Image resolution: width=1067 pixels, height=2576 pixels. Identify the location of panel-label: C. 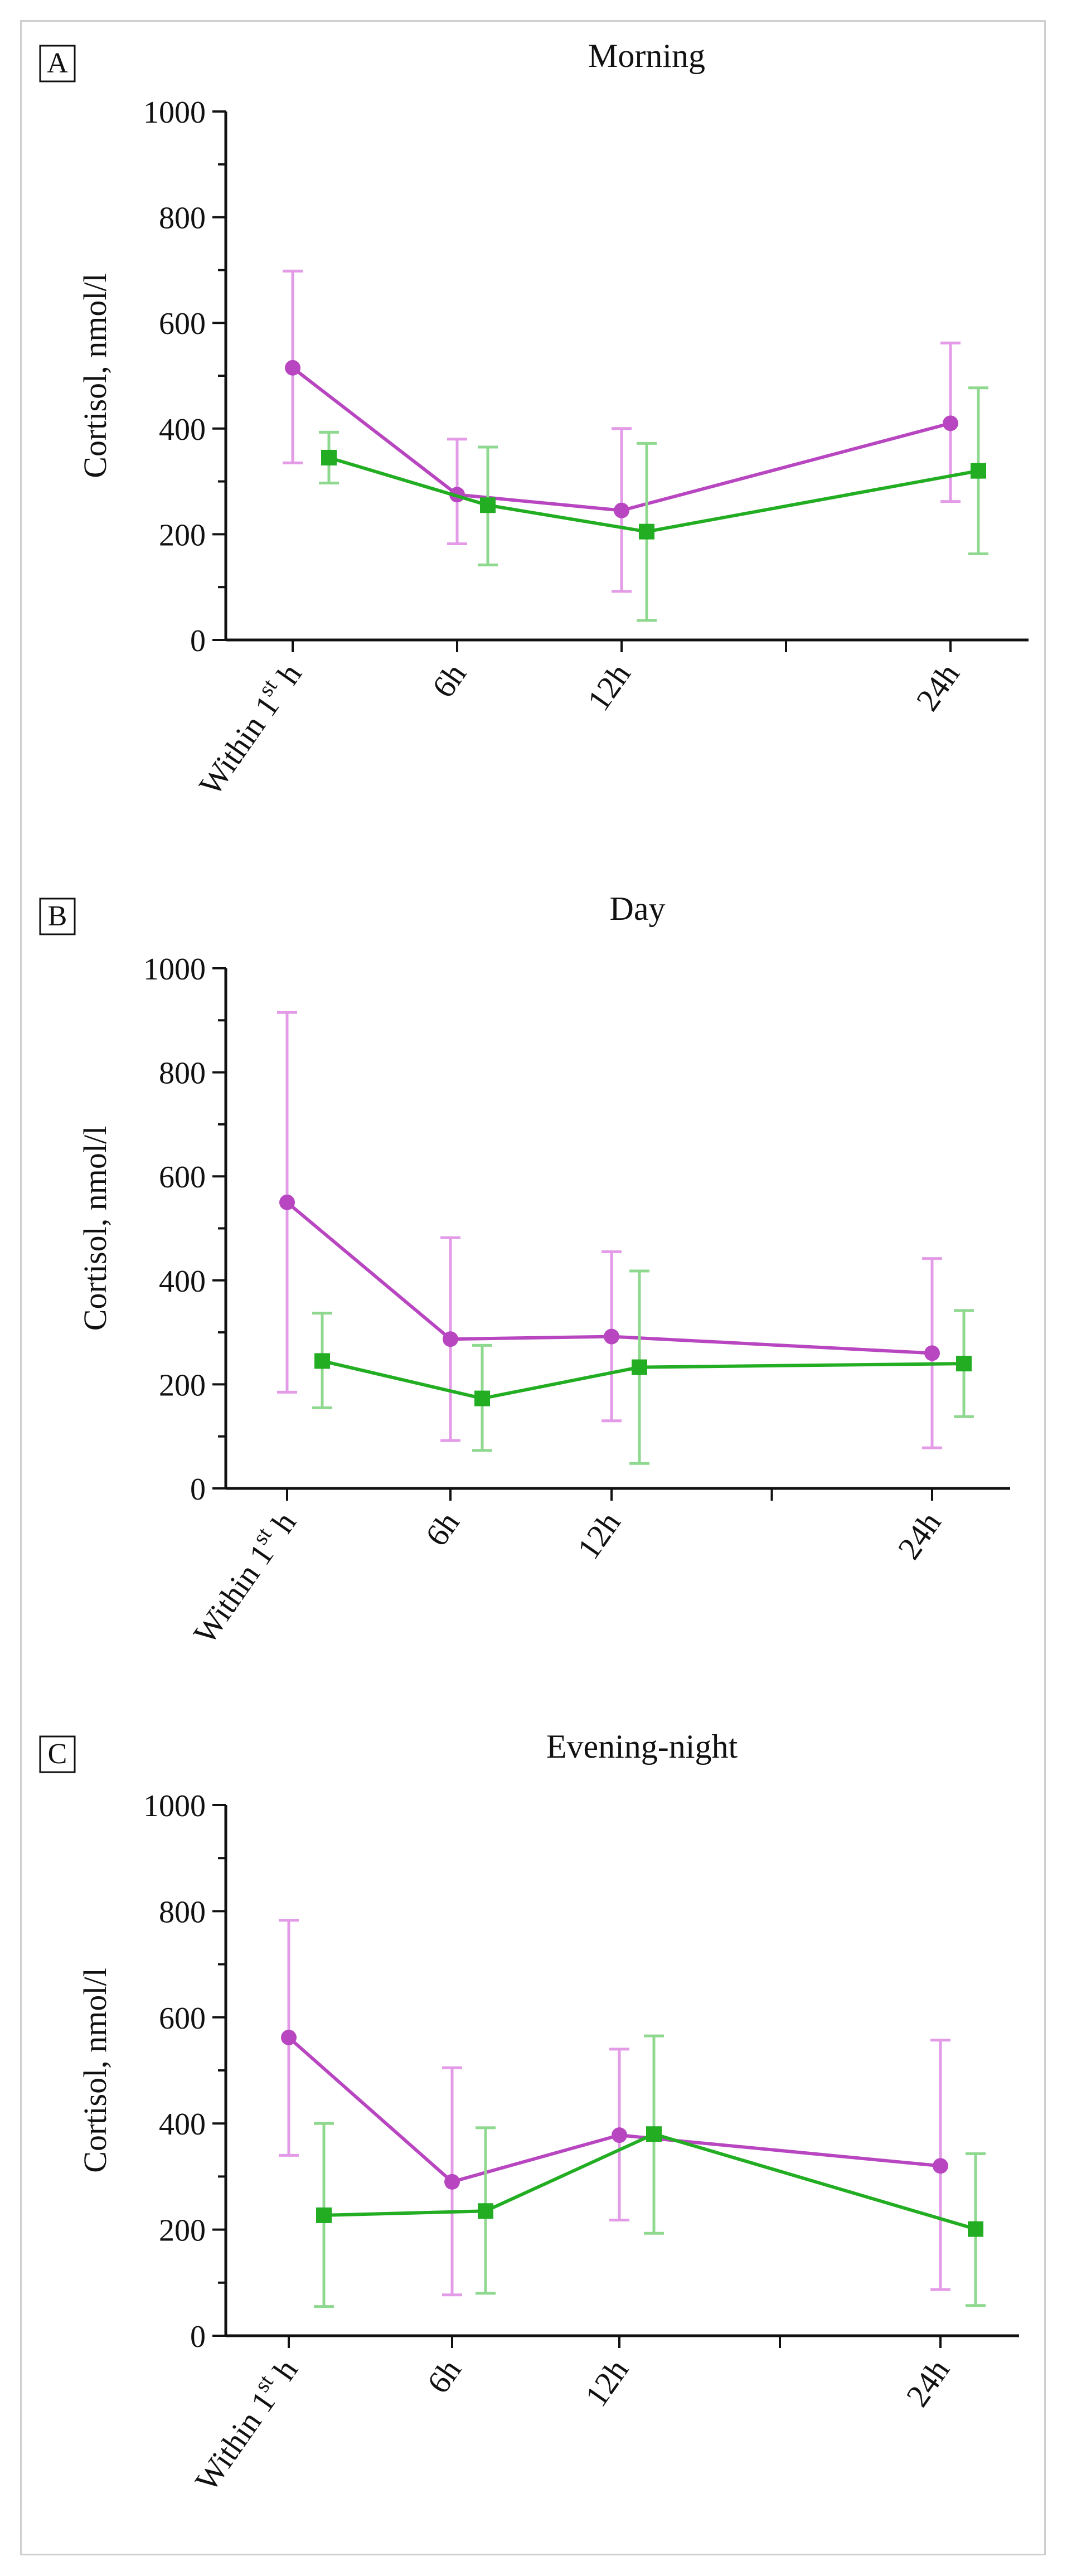
(58, 1754).